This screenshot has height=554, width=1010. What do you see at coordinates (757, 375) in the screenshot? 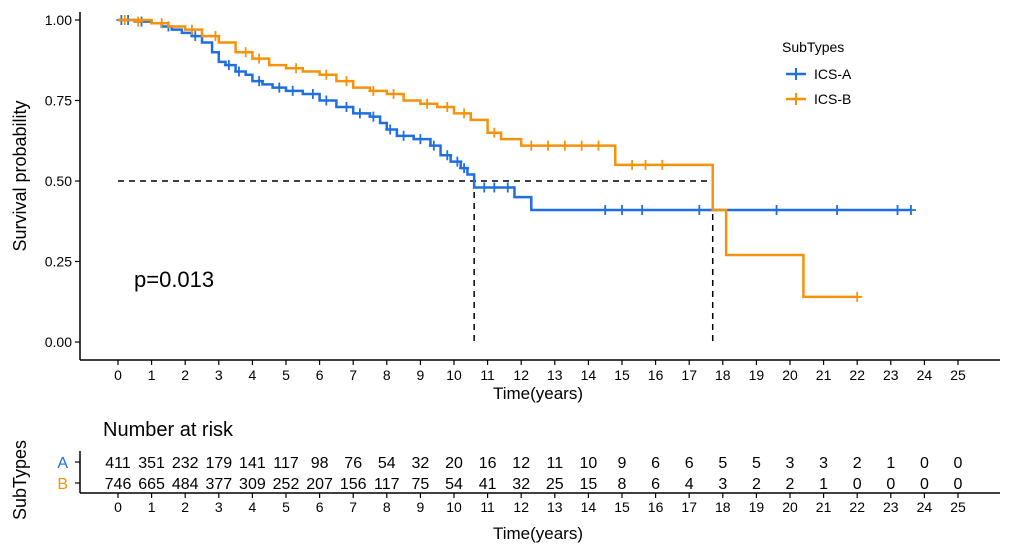
I see `x-tick-label-19: 19` at bounding box center [757, 375].